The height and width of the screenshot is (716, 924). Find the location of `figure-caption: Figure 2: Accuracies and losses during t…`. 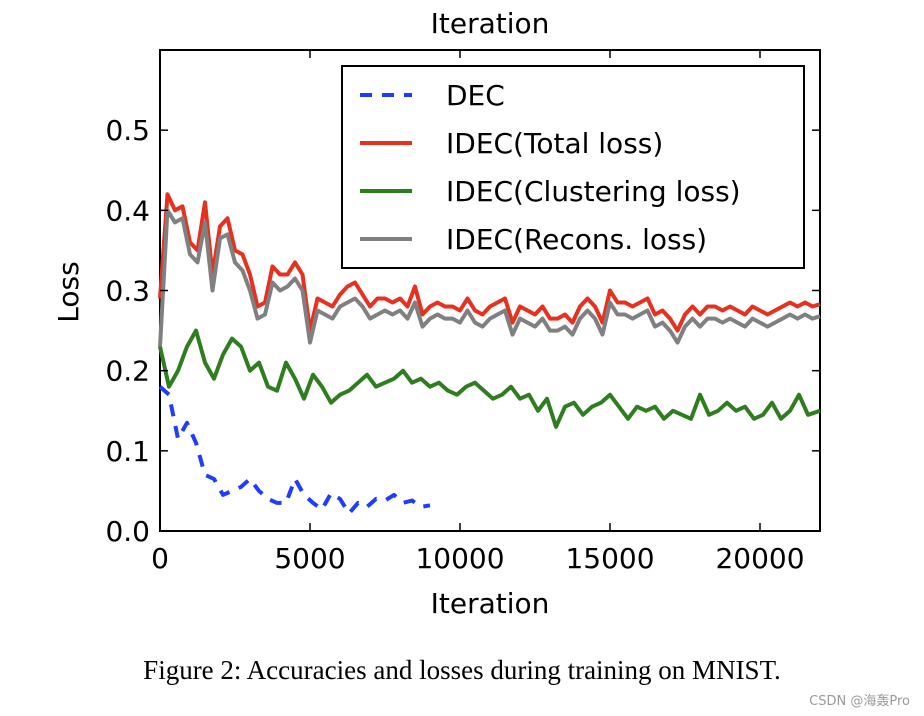

figure-caption: Figure 2: Accuracies and losses during t… is located at coordinates (462, 670).